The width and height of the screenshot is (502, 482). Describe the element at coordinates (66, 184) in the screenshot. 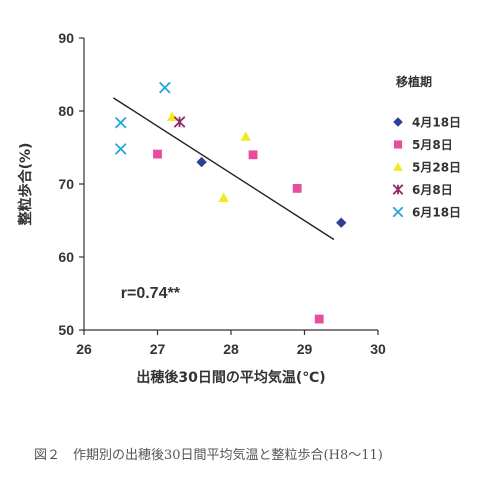

I see `y-tick-label: 70` at that location.